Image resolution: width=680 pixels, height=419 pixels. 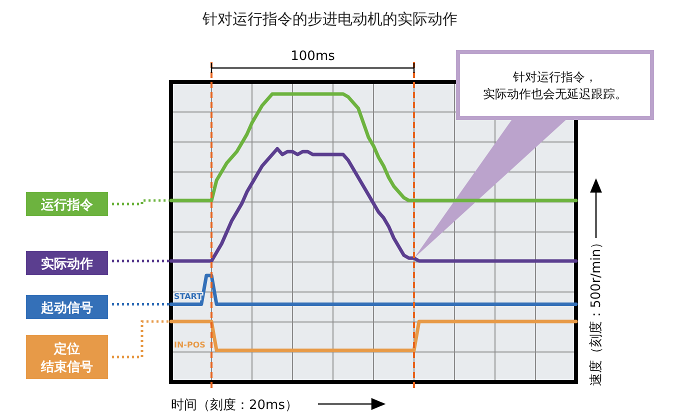 What do you see at coordinates (190, 345) in the screenshot?
I see `annotation: IN-POS` at bounding box center [190, 345].